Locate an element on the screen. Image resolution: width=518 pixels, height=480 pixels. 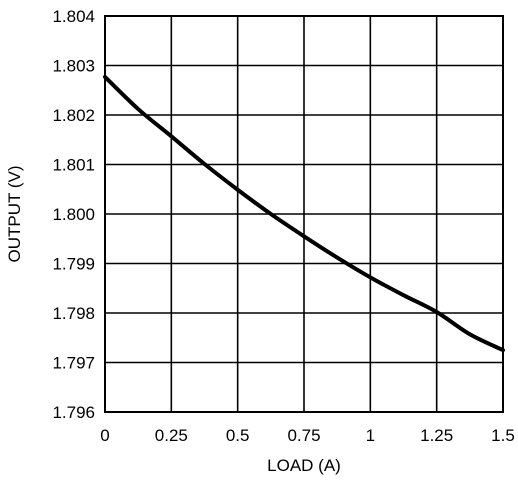
x-axis-tick-labels: 0 0.25 0.5 0.75 1 1.25 1.5 is located at coordinates (307, 435).